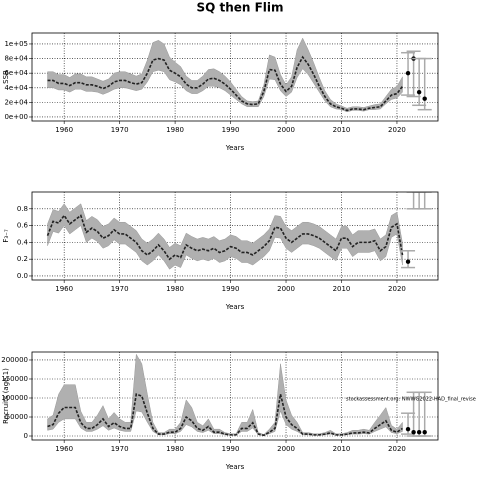  I want to click on y-tick-label: 0, so click(26, 436).